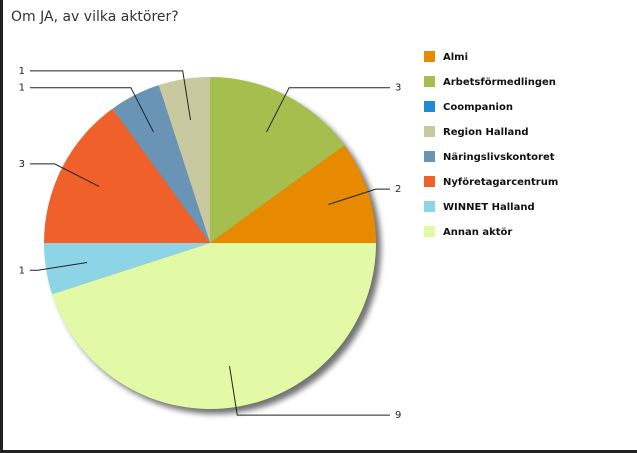 The image size is (637, 453). I want to click on data-label: 9, so click(398, 415).